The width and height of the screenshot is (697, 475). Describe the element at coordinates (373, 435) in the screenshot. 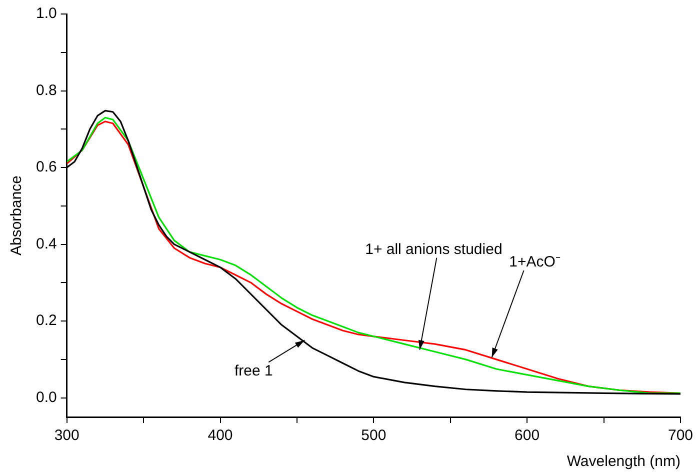

I see `x-tick-label: 500` at that location.